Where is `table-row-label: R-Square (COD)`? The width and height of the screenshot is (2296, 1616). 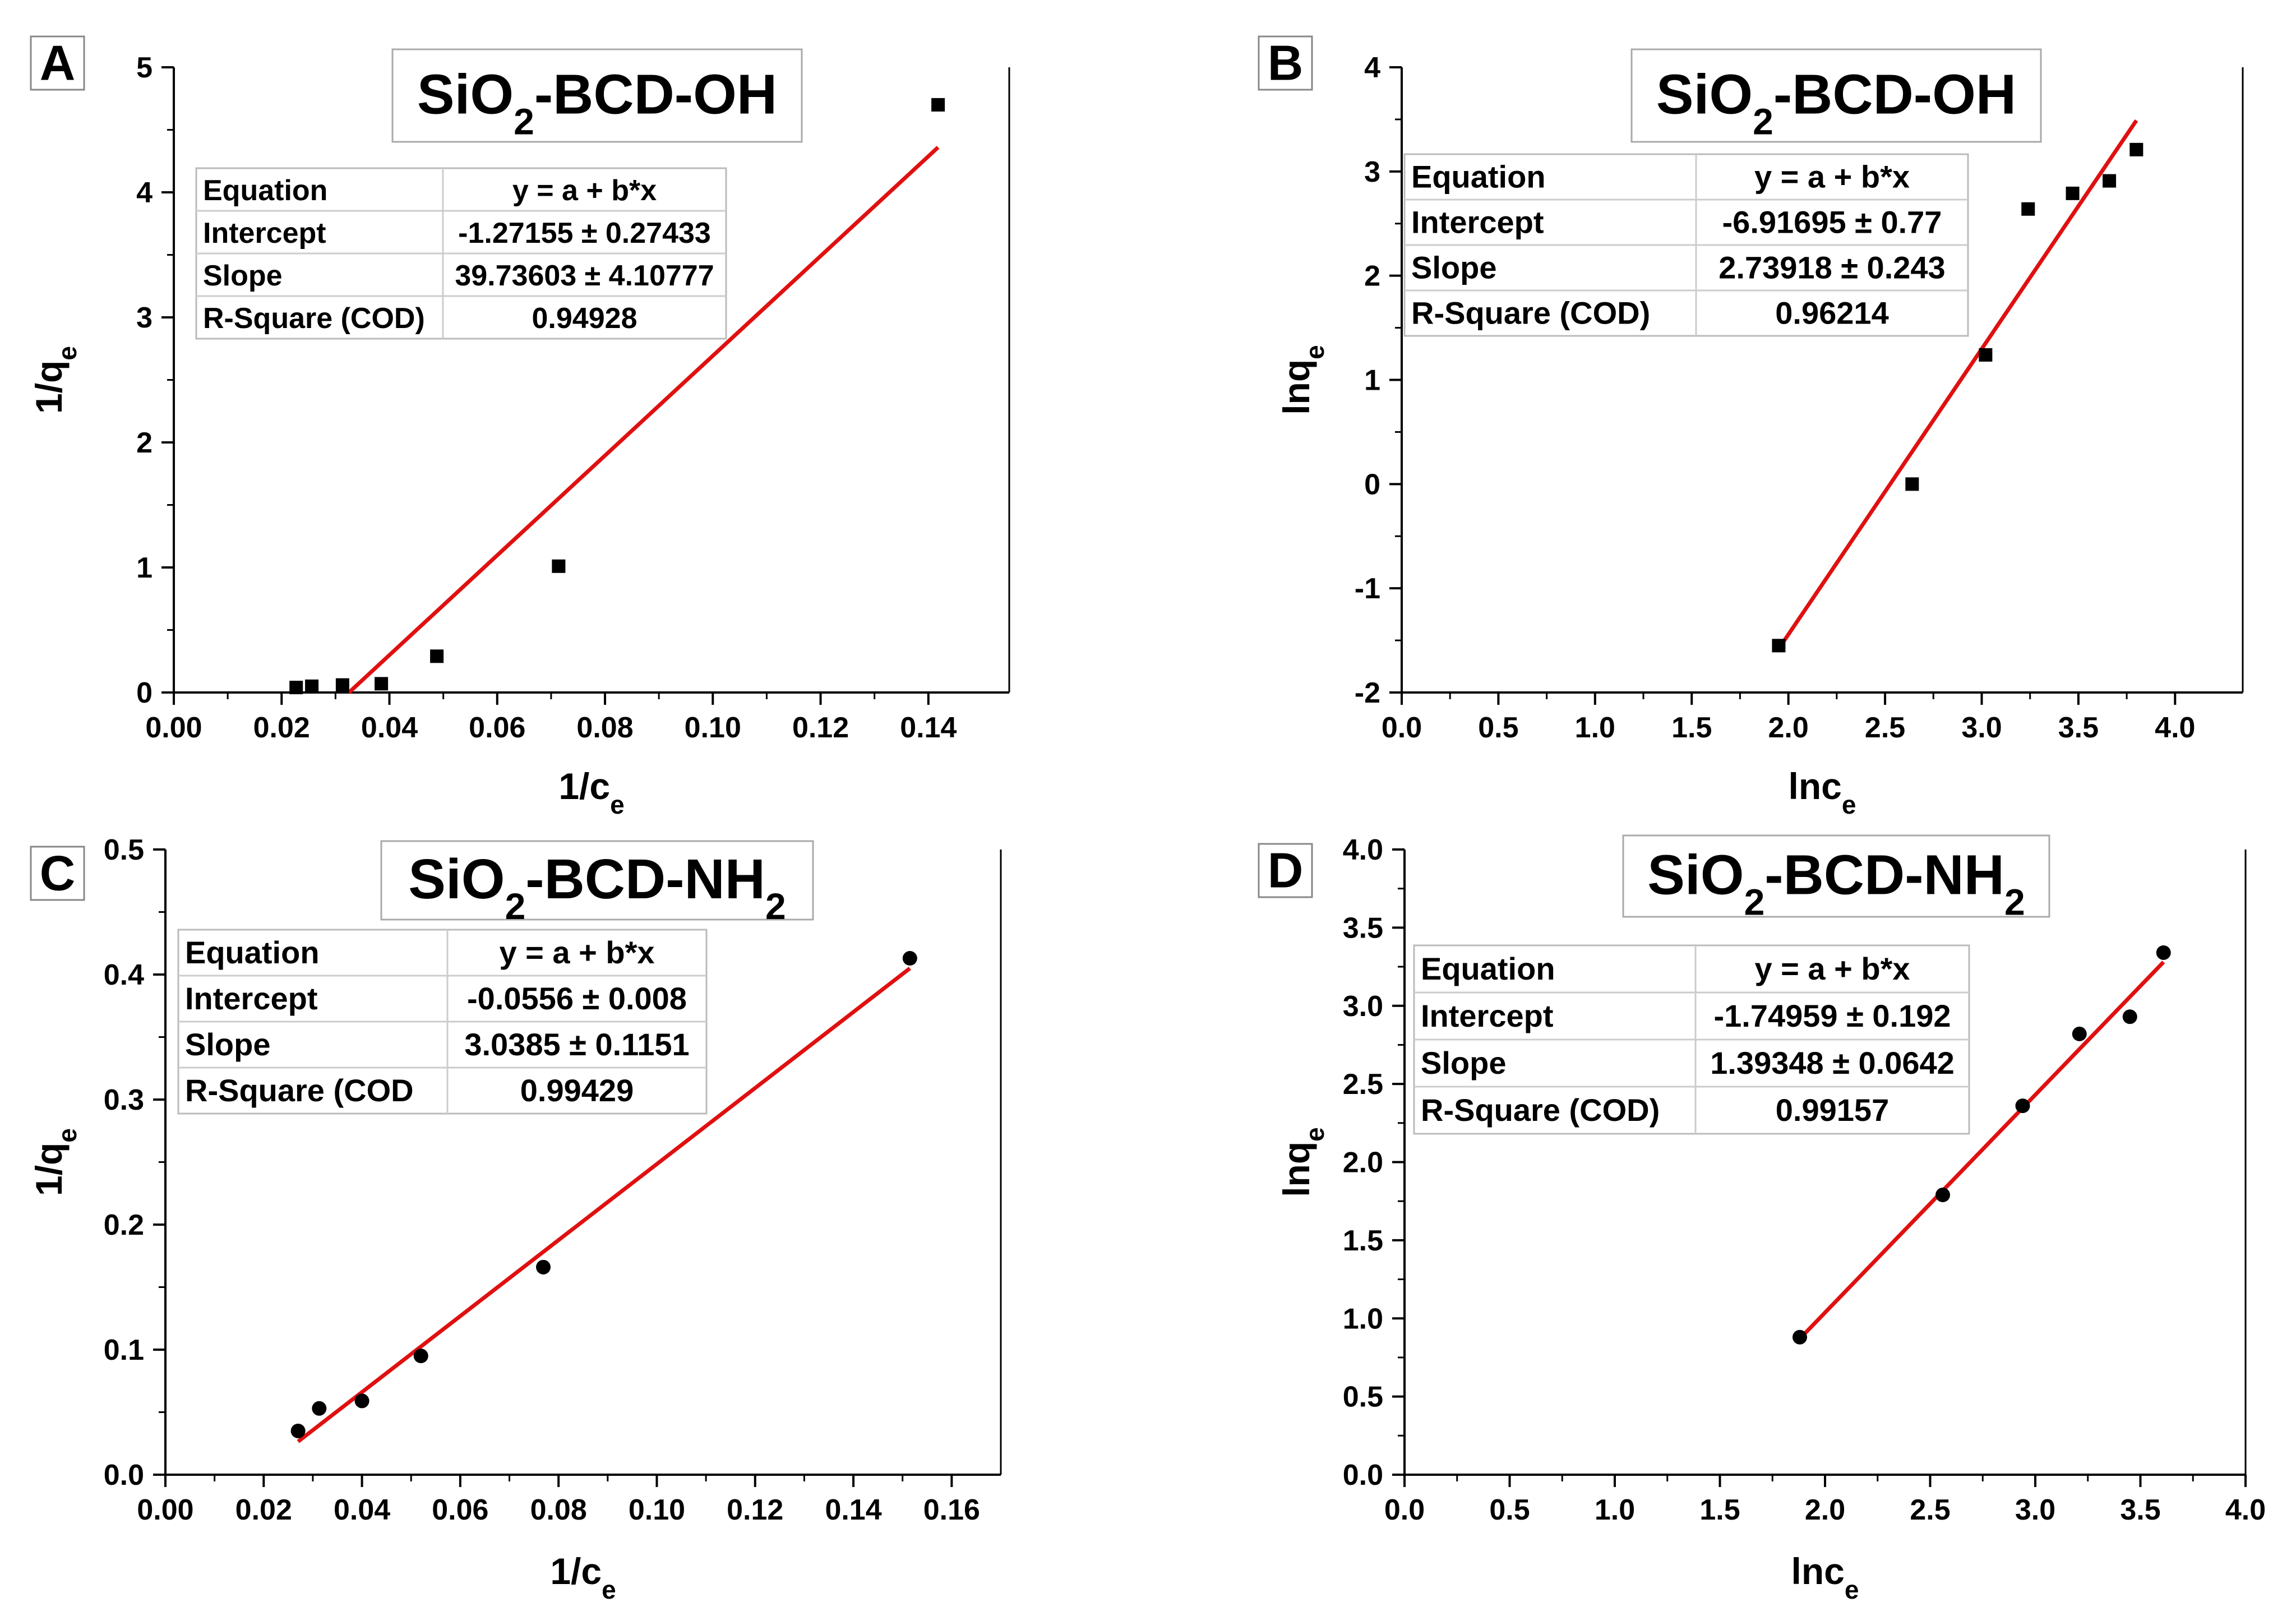 table-row-label: R-Square (COD) is located at coordinates (314, 318).